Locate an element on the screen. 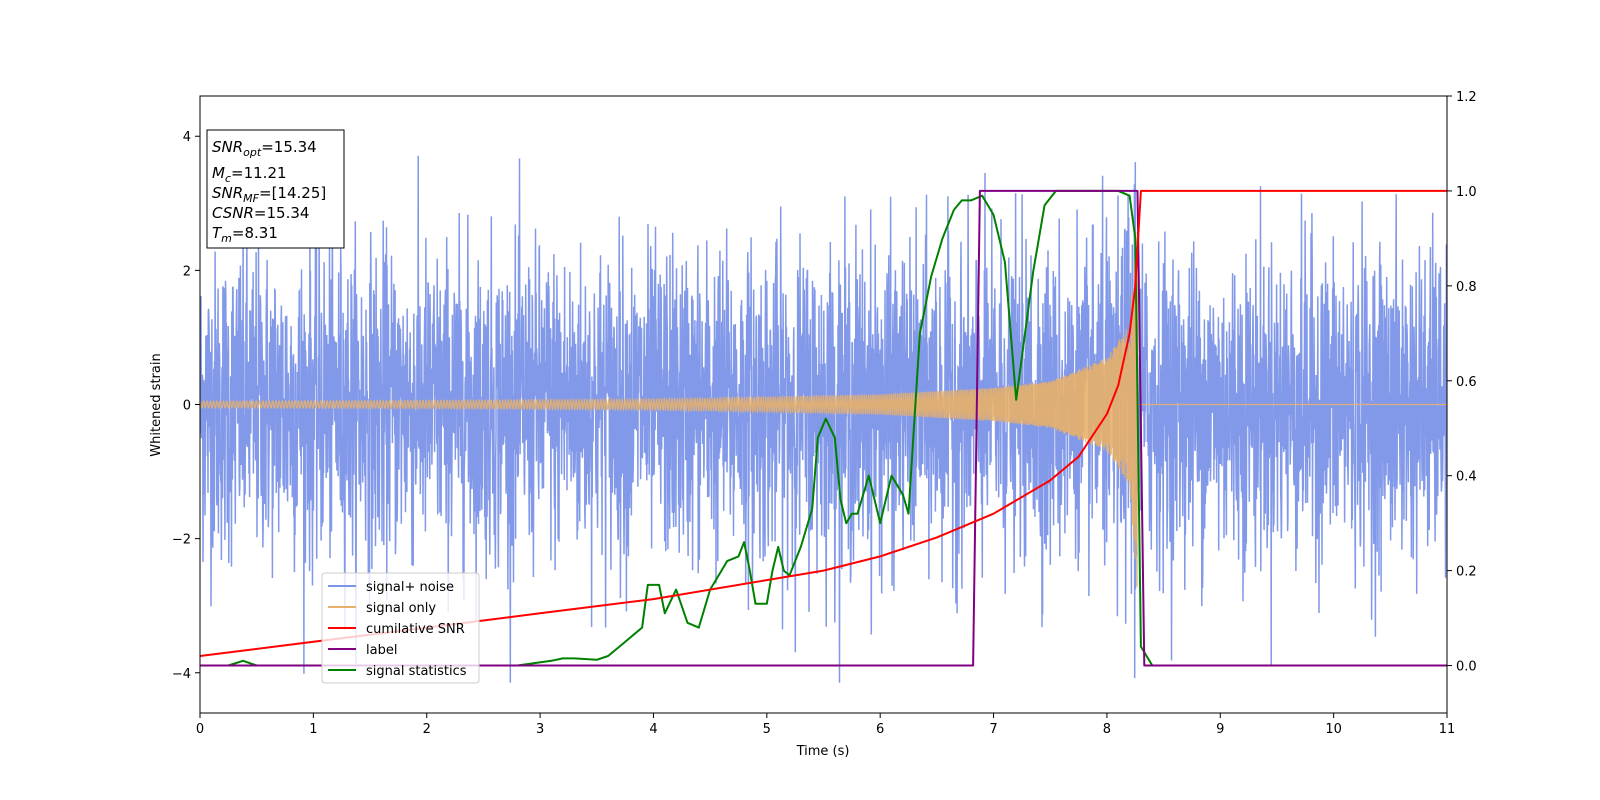 This screenshot has height=800, width=1600. y-axis-right: 1.2 1.0 0.8 0.6 0.4 0.2 0.0 is located at coordinates (1462, 382).